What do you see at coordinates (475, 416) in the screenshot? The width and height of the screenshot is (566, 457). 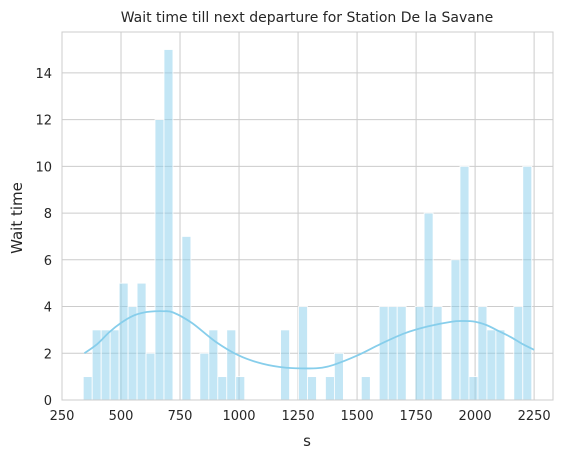 I see `x-tick-label: 2000` at bounding box center [475, 416].